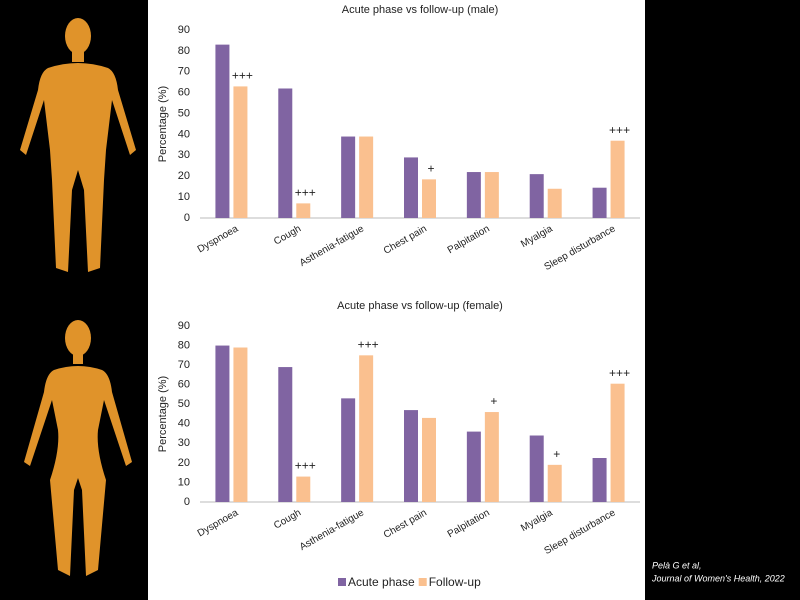 This screenshot has height=600, width=800. I want to click on legend-label: Acute phase, so click(381, 582).